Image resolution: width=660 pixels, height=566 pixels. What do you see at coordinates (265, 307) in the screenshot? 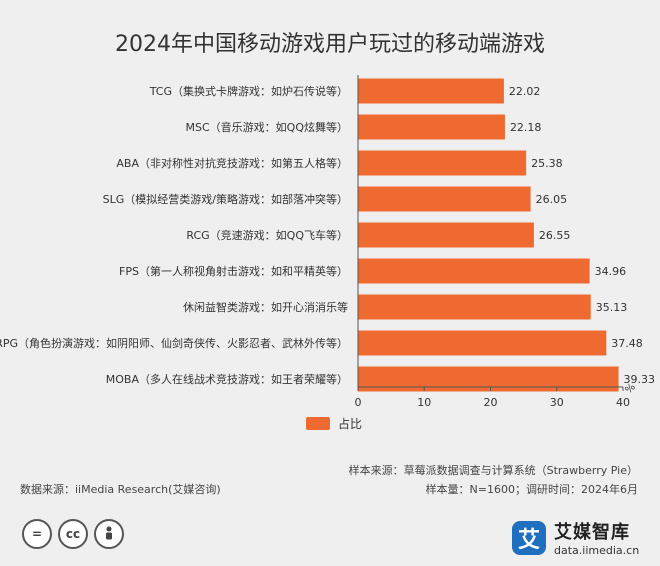
I see `category-label: 休闲益智类游戏：如开心消消乐等` at bounding box center [265, 307].